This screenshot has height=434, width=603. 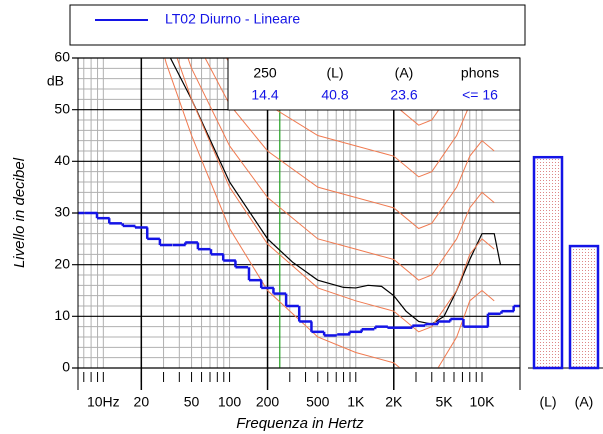 I want to click on x-tick-label: 200, so click(x=268, y=402).